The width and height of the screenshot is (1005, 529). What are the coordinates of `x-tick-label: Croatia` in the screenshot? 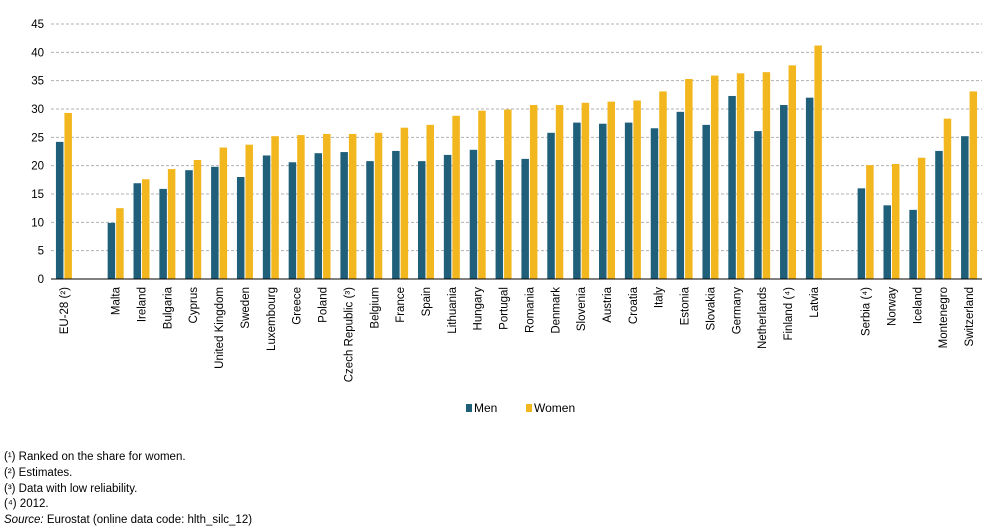 It's located at (634, 305).